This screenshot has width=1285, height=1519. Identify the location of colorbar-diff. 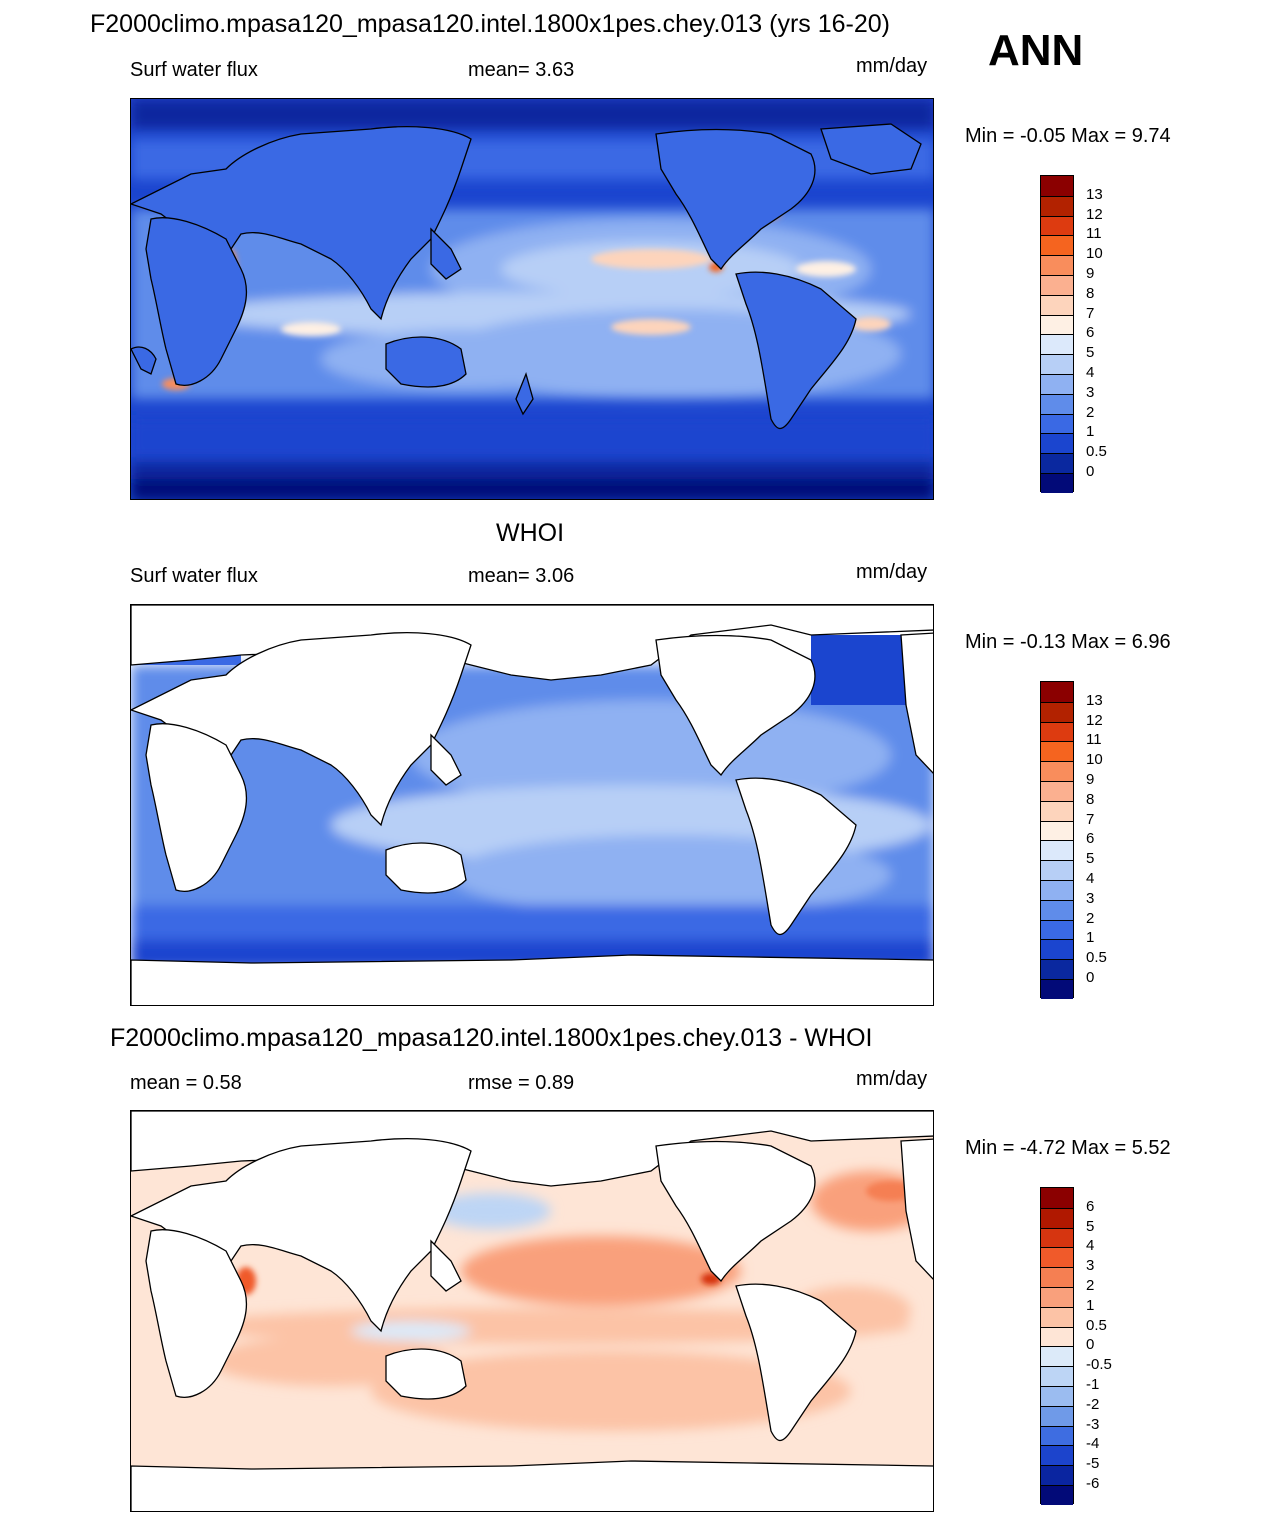
(1057, 1346).